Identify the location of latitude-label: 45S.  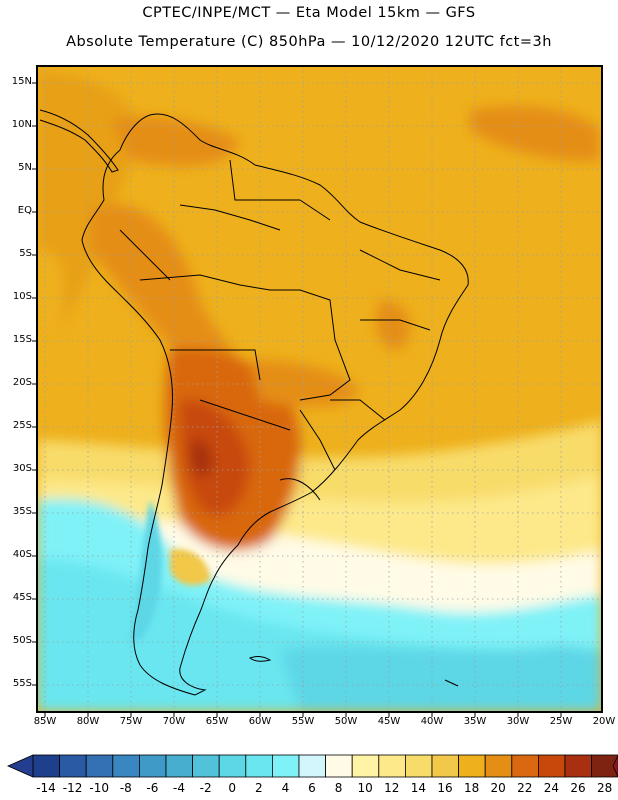
(22, 597).